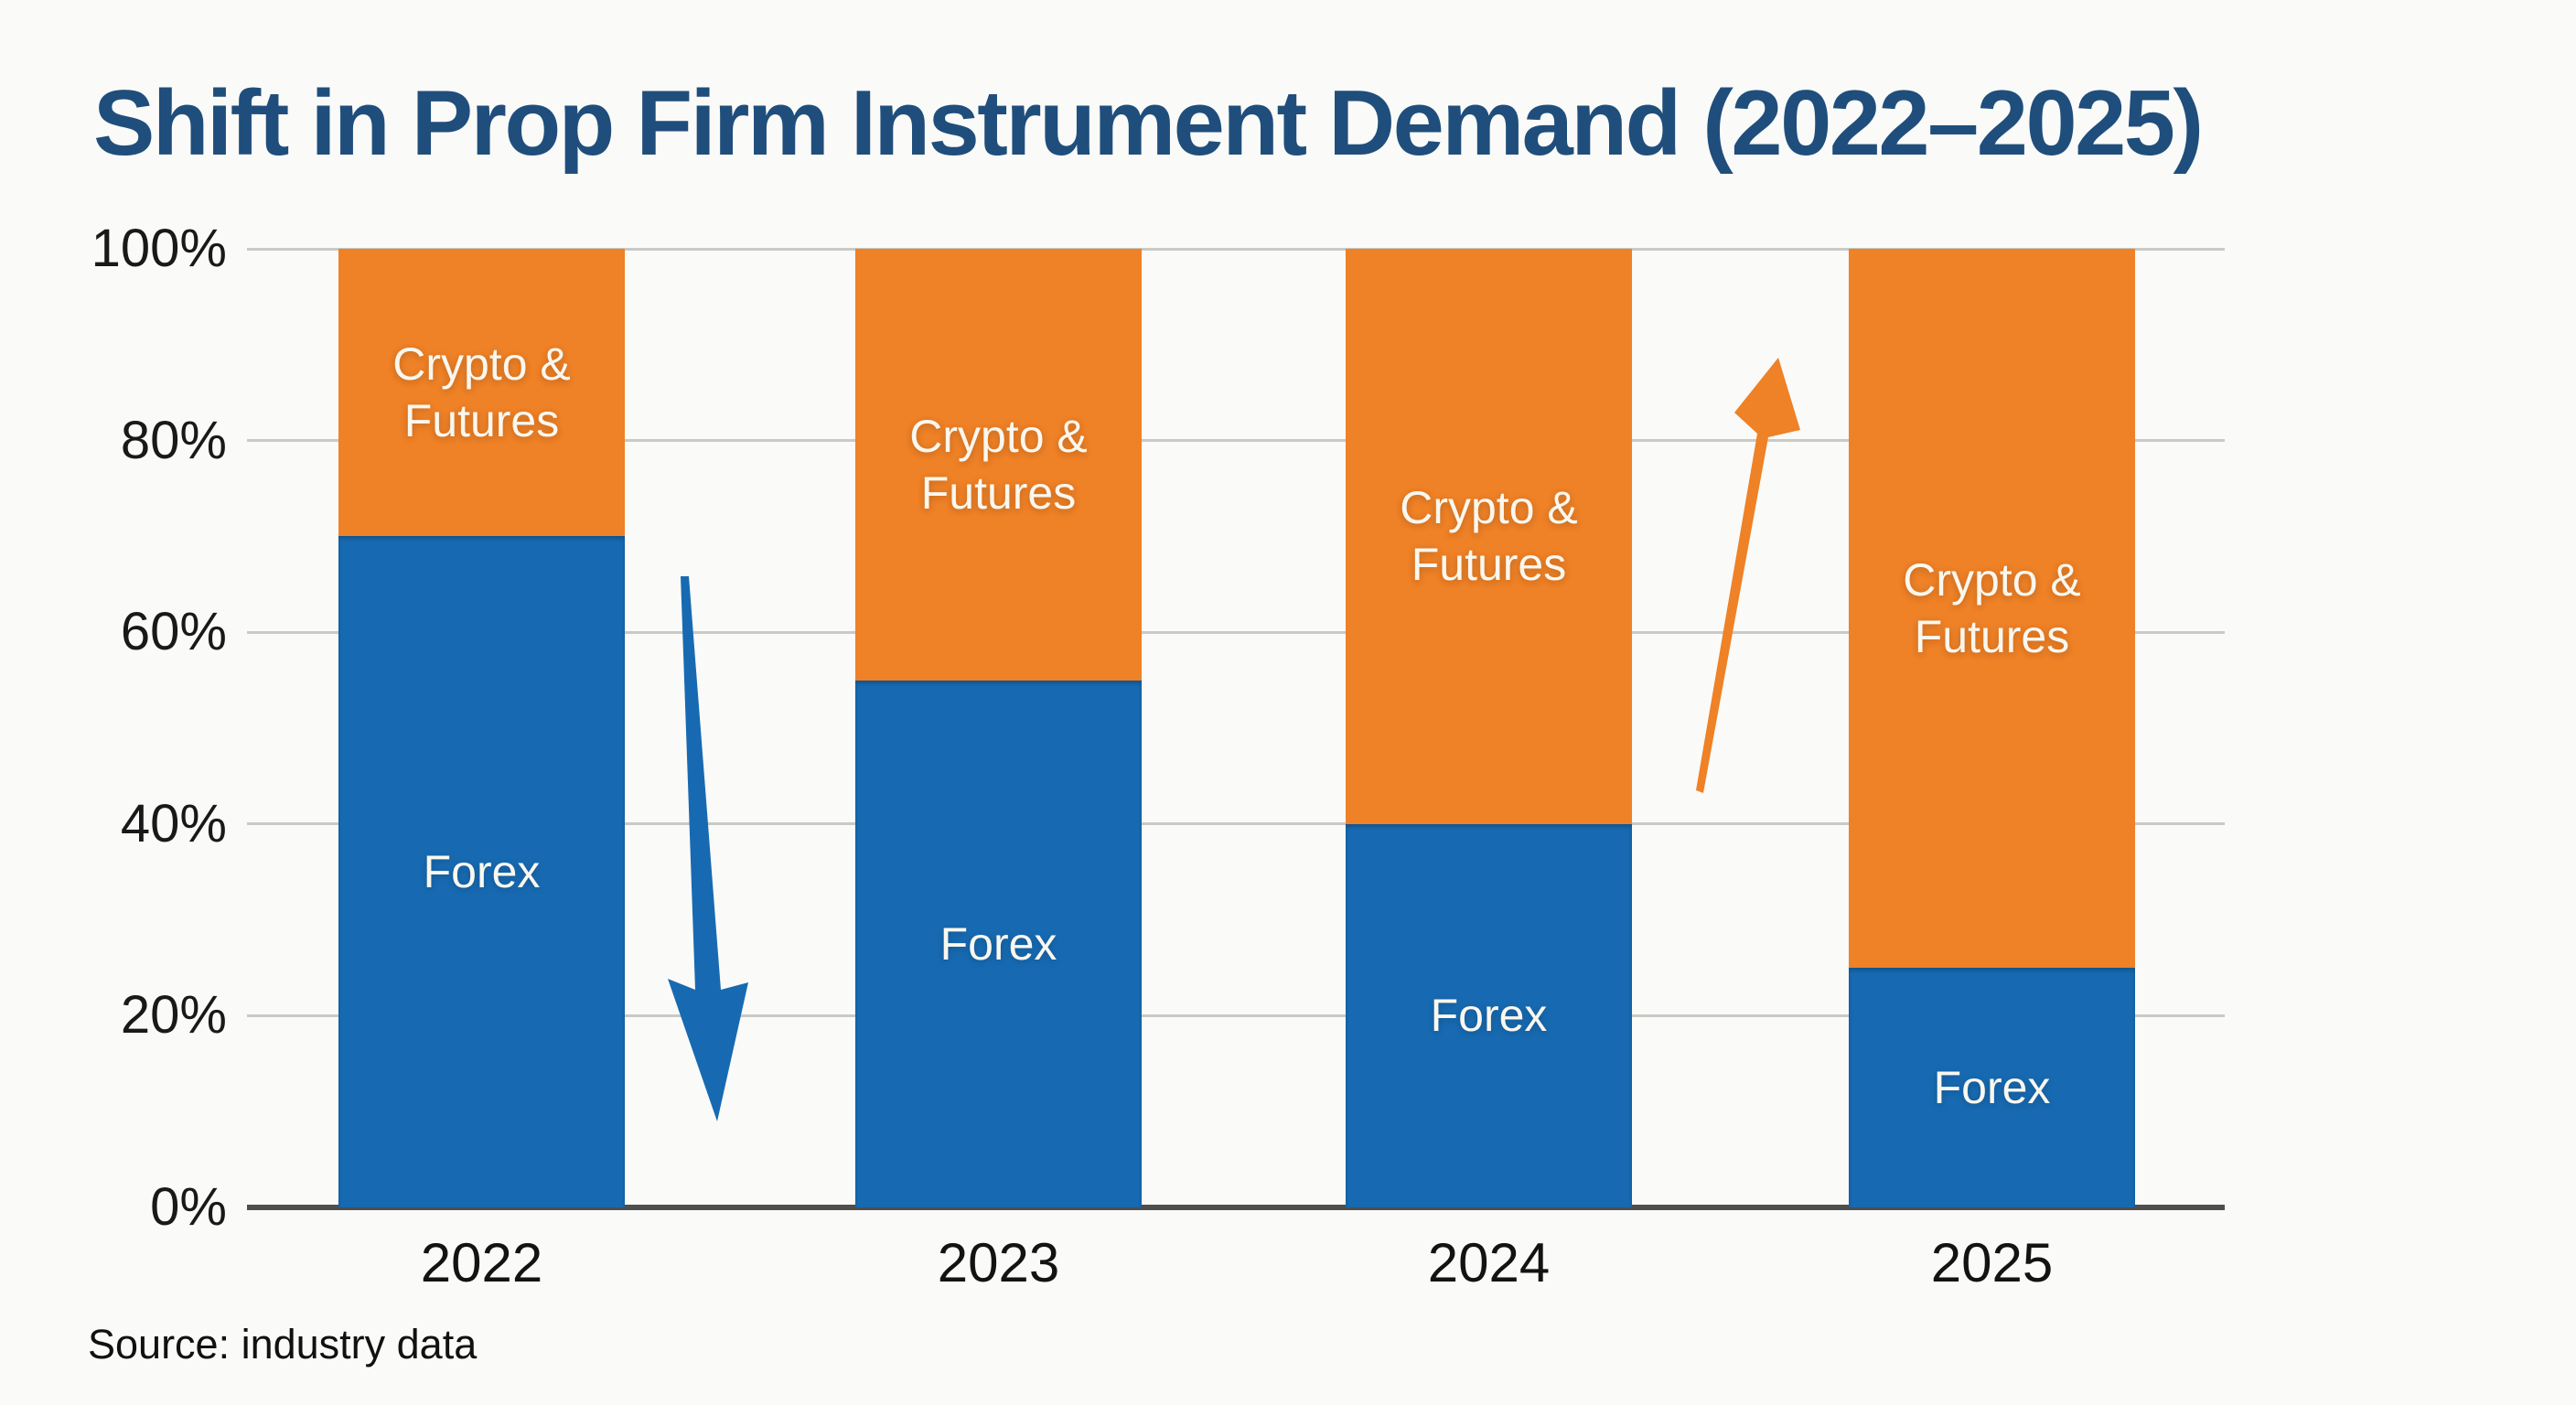 The width and height of the screenshot is (2576, 1405). I want to click on bar-segment-crypto-futures-2022: Crypto & Futures, so click(481, 393).